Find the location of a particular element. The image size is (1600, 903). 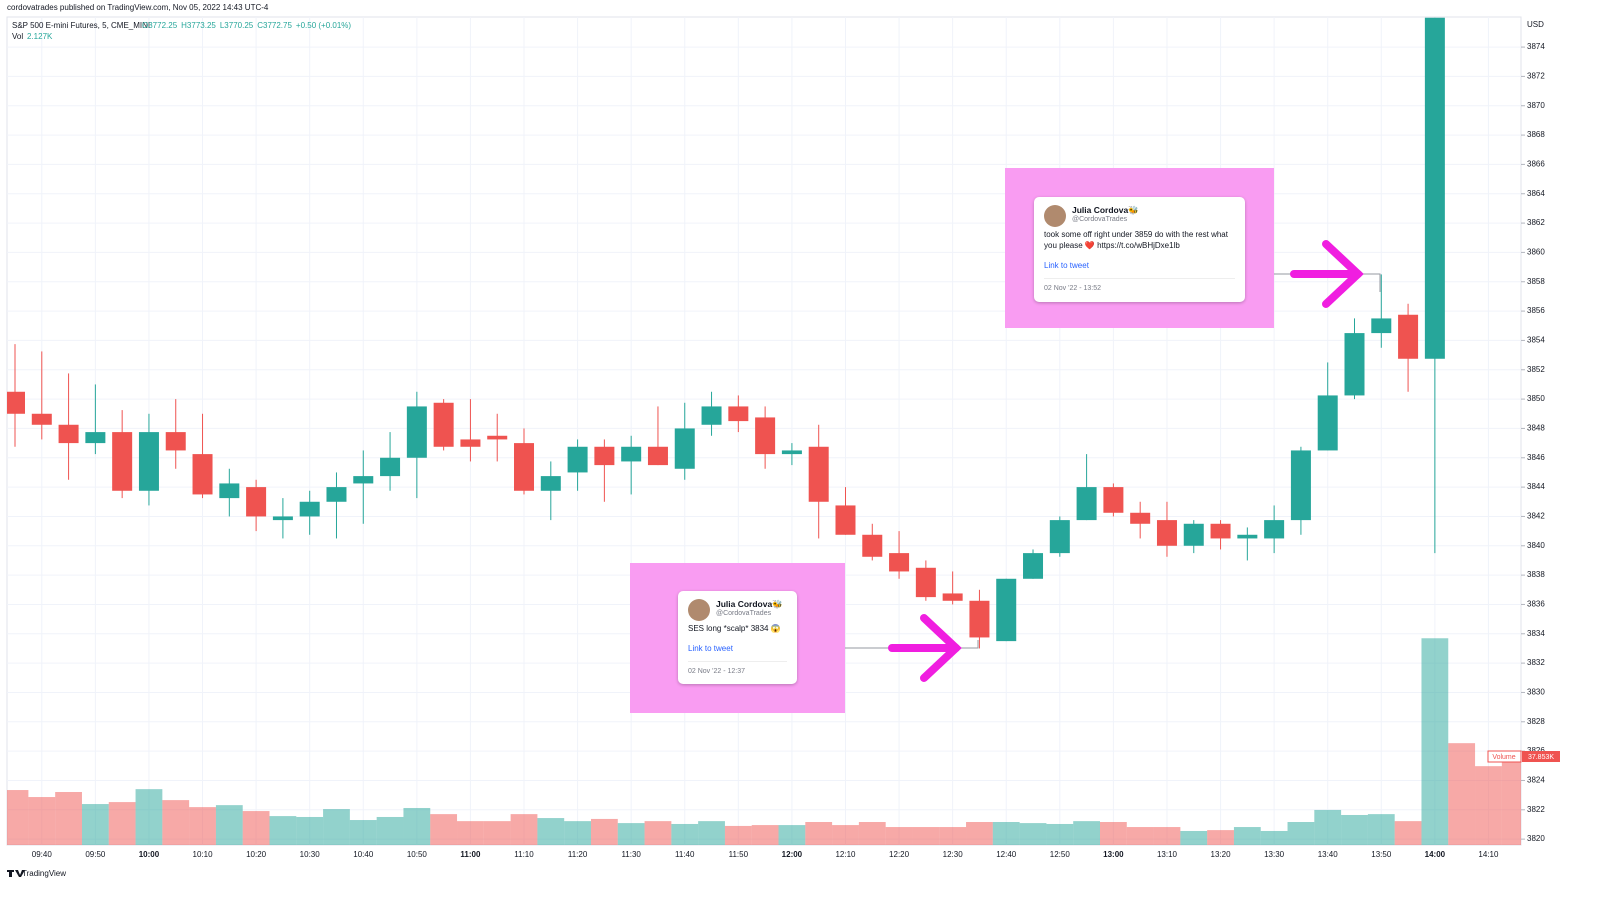

connector is located at coordinates (888, 644).